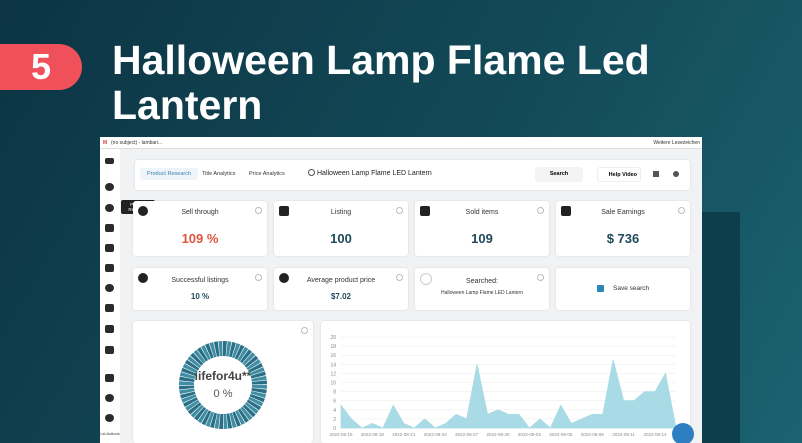  What do you see at coordinates (105, 143) in the screenshot?
I see `gmail-icon: M` at bounding box center [105, 143].